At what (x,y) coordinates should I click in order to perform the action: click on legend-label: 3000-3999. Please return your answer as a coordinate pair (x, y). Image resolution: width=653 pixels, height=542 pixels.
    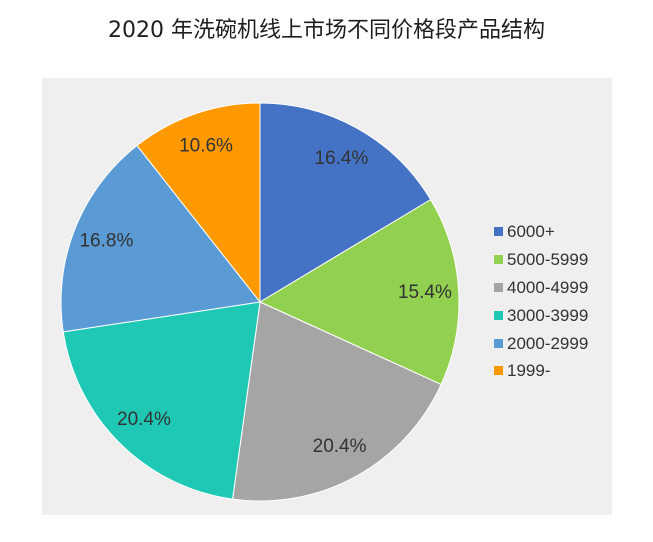
    Looking at the image, I should click on (548, 315).